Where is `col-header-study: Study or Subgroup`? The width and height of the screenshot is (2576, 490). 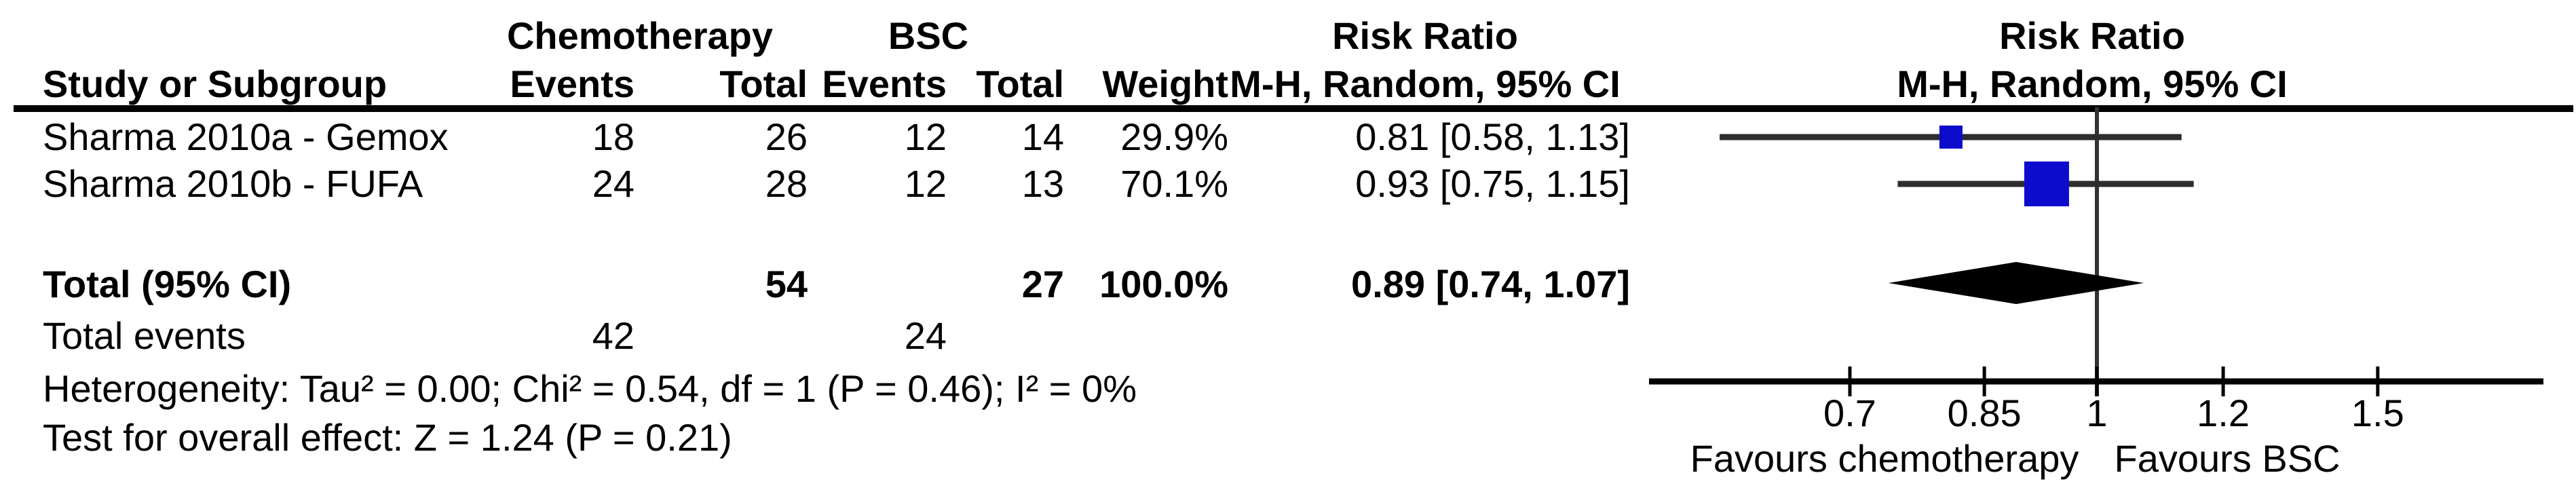 col-header-study: Study or Subgroup is located at coordinates (215, 83).